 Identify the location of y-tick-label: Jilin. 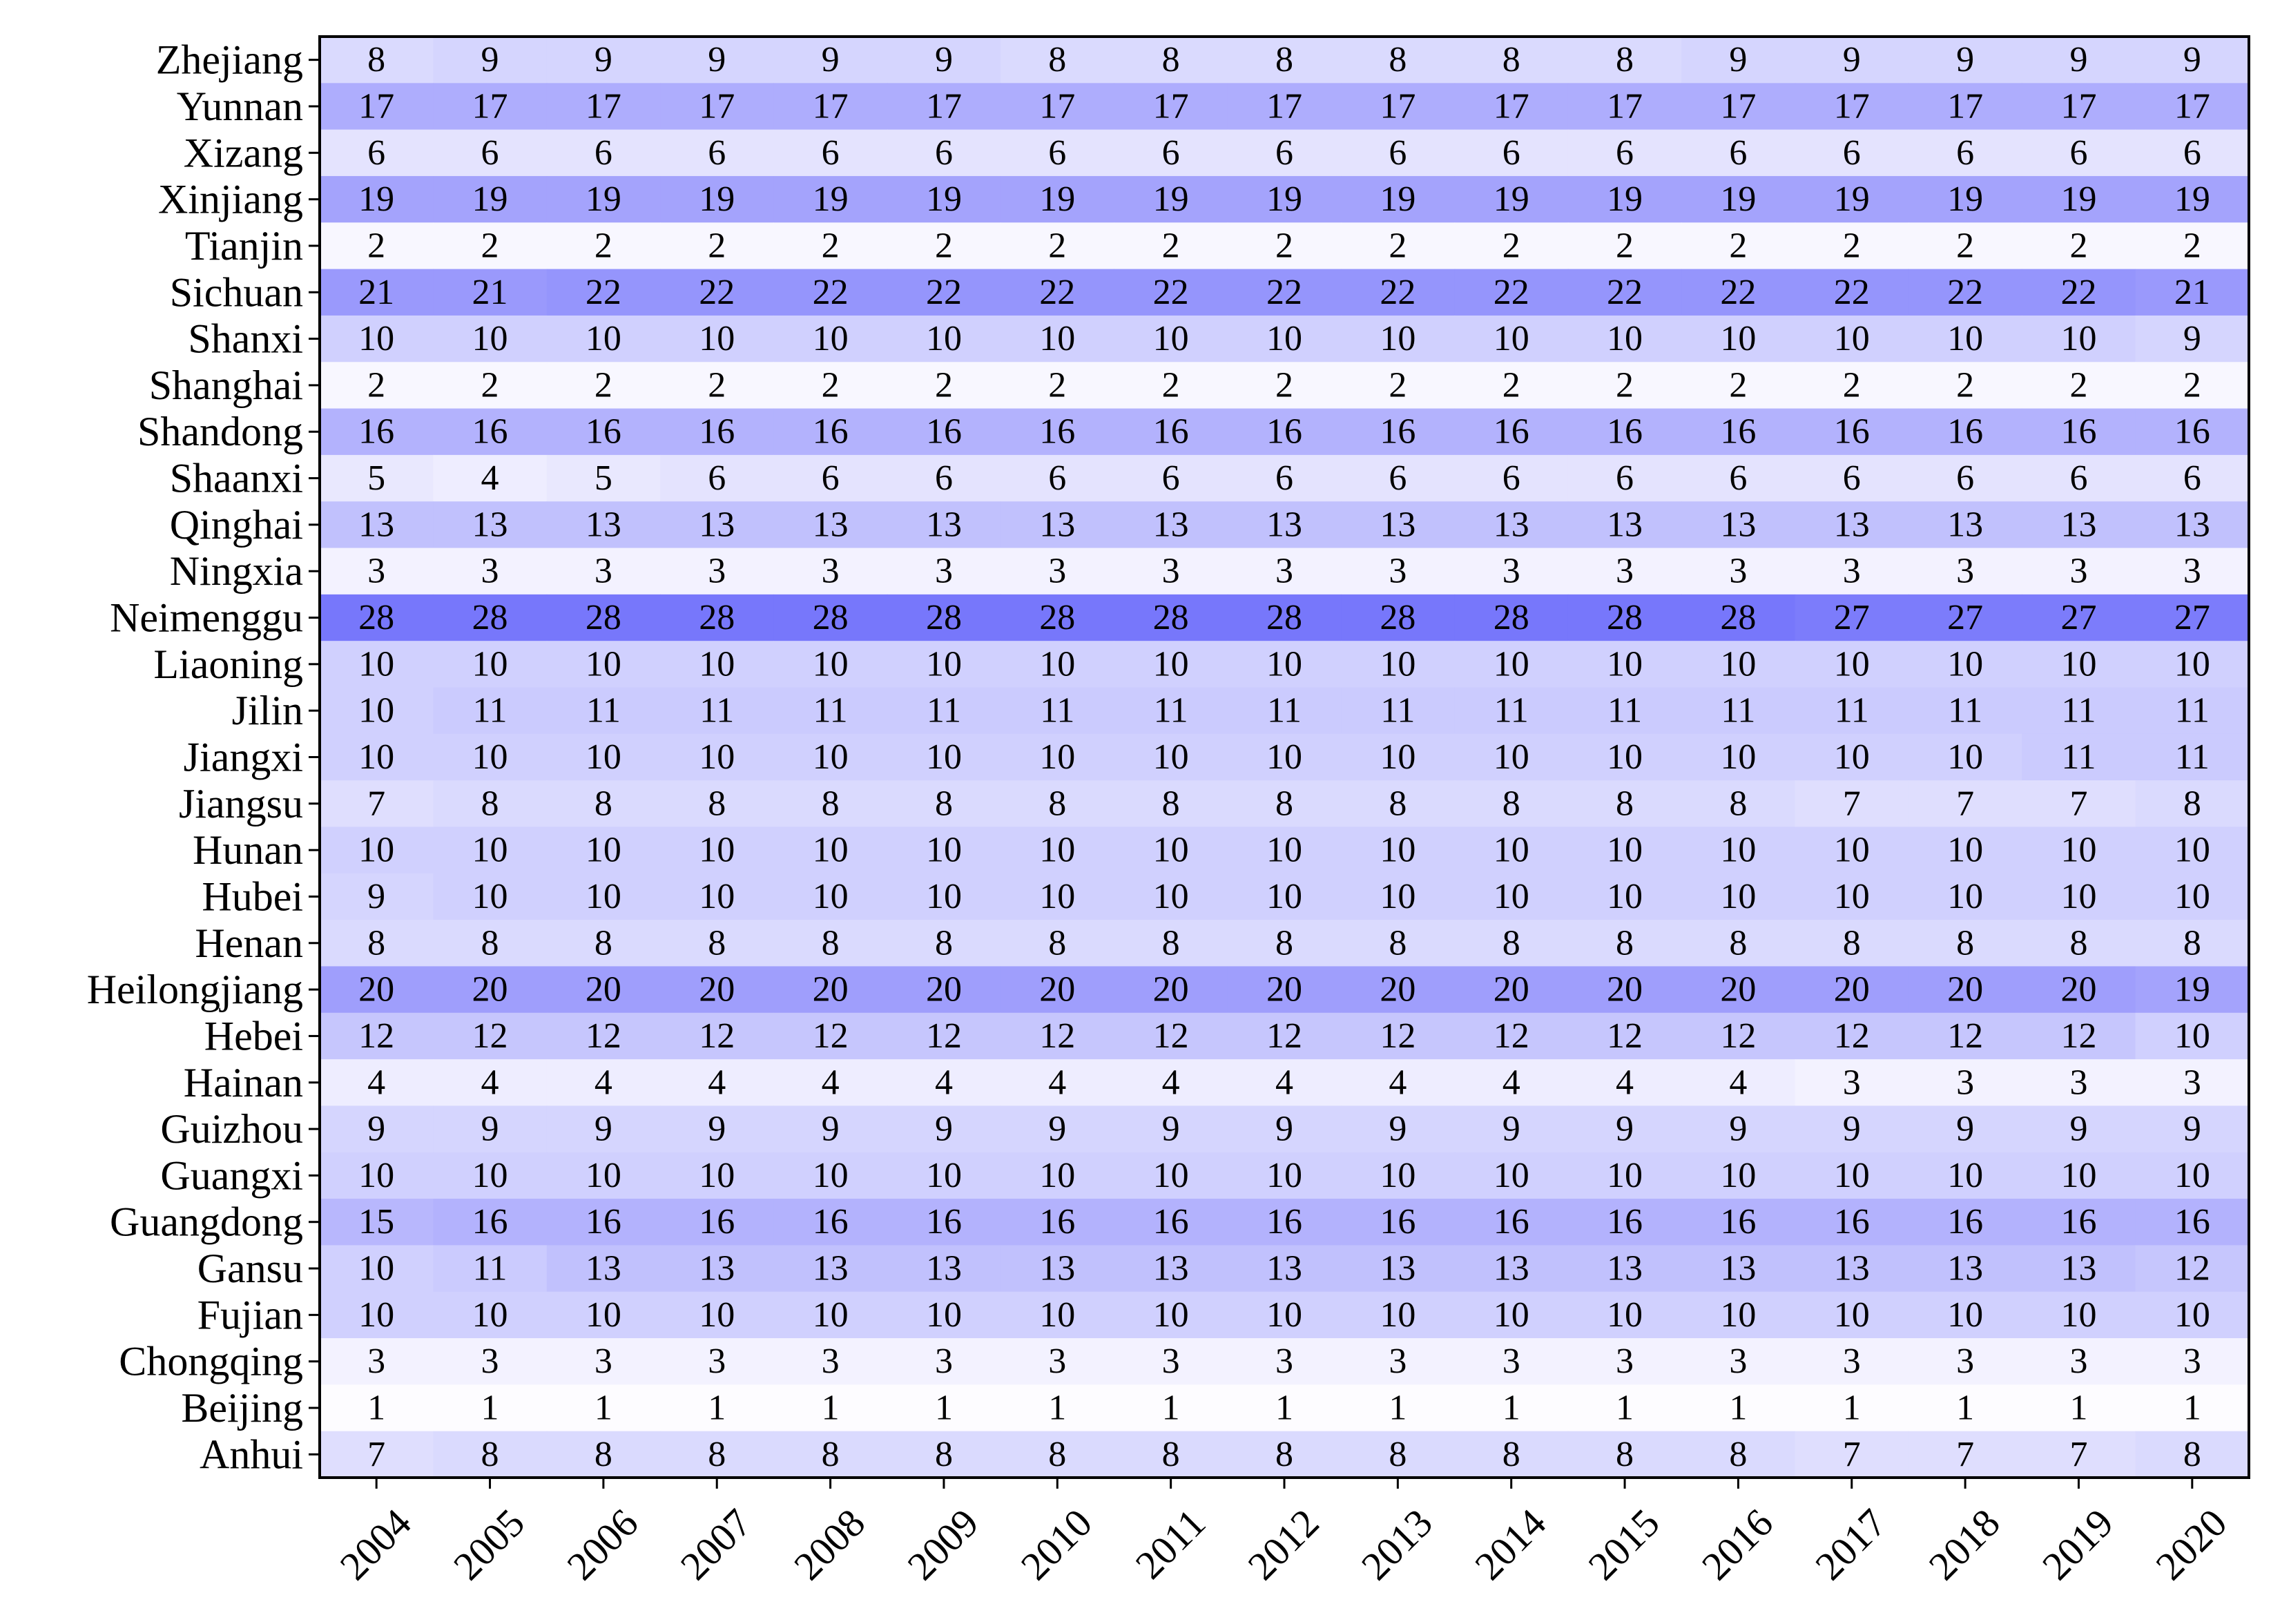
(268, 710).